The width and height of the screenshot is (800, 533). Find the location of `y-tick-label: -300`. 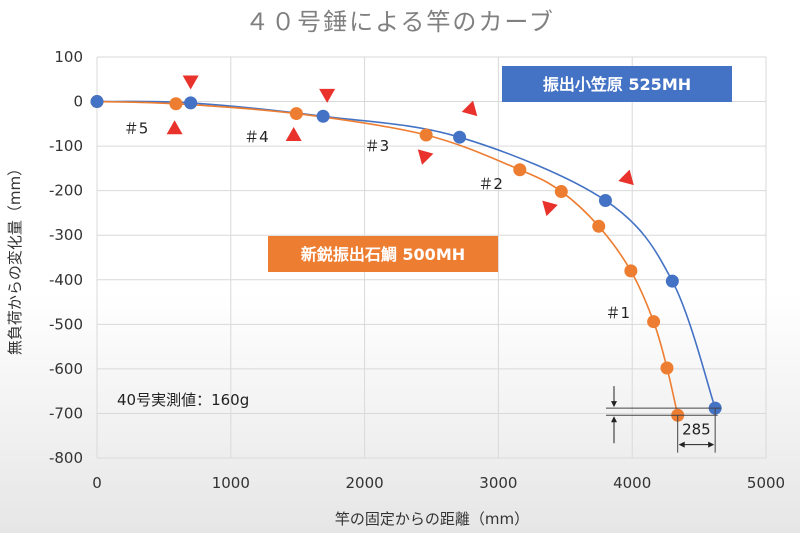

y-tick-label: -300 is located at coordinates (66, 235).